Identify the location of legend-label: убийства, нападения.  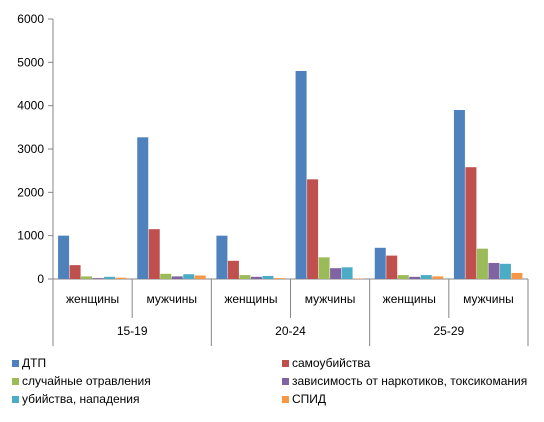
(80, 399).